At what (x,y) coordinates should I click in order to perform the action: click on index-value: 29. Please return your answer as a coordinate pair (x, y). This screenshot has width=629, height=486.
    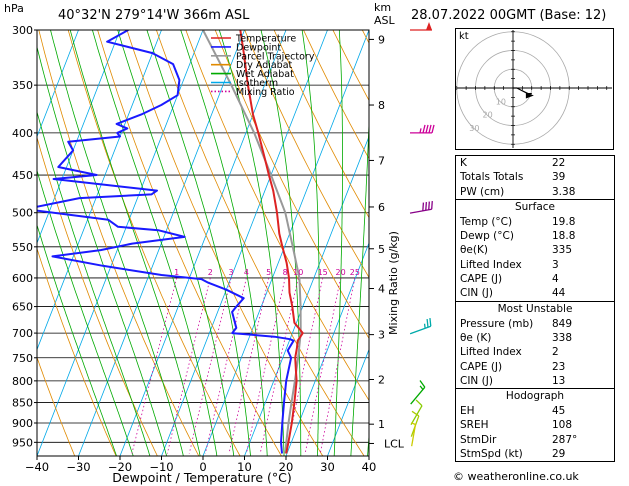
    Looking at the image, I should click on (559, 454).